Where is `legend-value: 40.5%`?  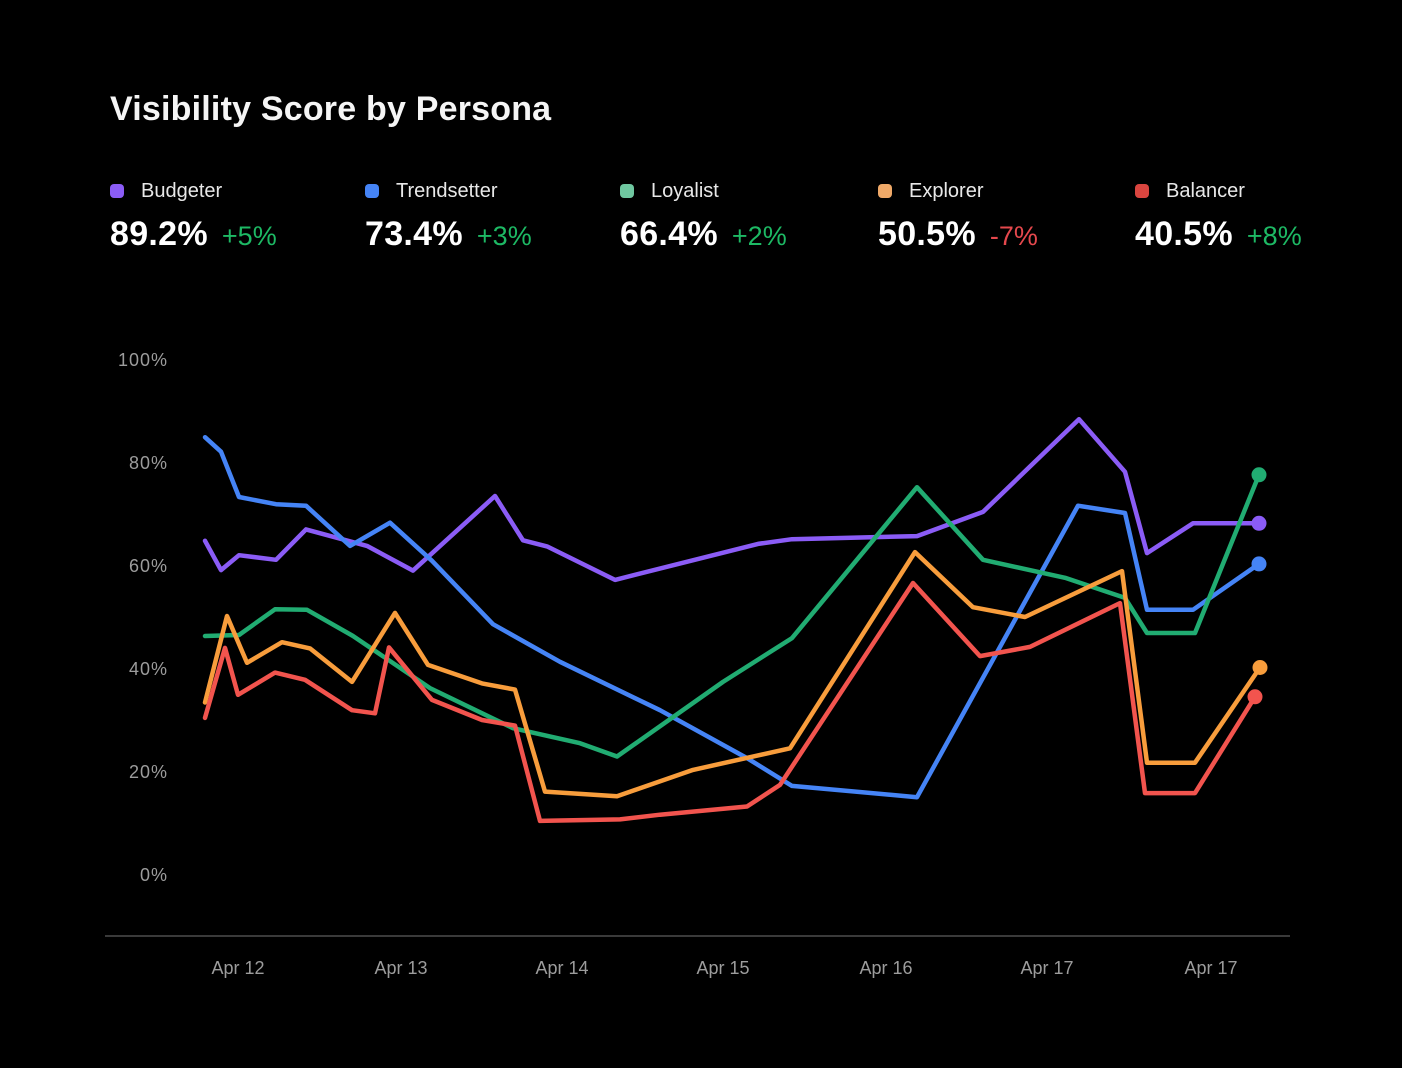
legend-value: 40.5% is located at coordinates (1184, 234).